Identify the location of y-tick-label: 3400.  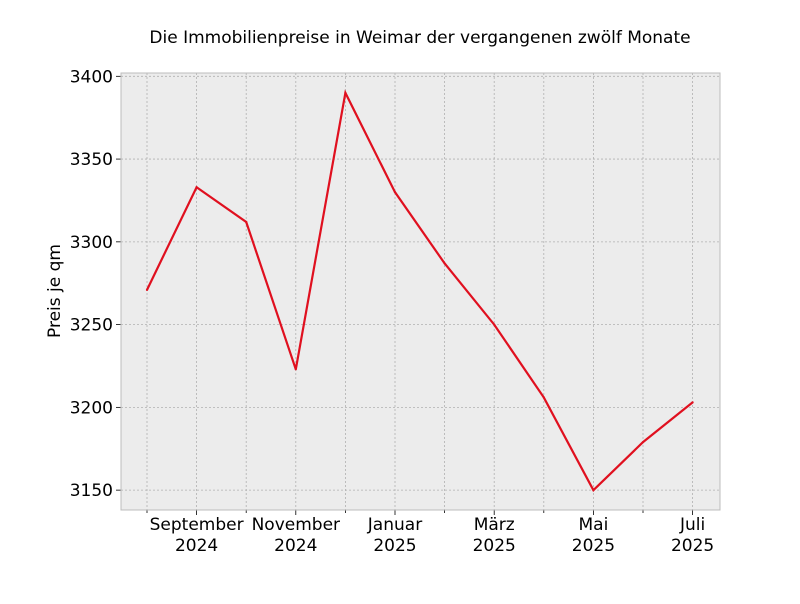
(91, 77).